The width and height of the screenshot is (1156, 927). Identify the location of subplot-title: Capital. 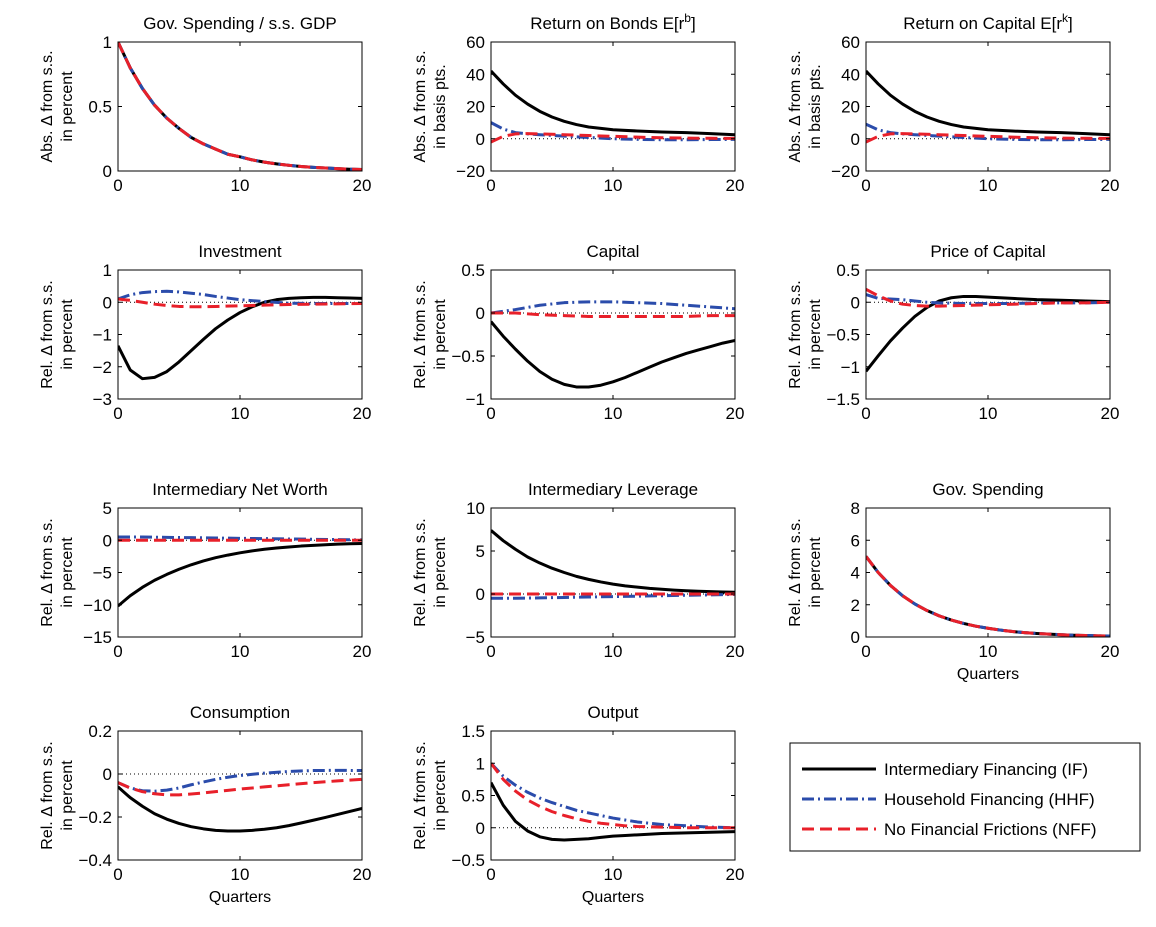
(613, 251).